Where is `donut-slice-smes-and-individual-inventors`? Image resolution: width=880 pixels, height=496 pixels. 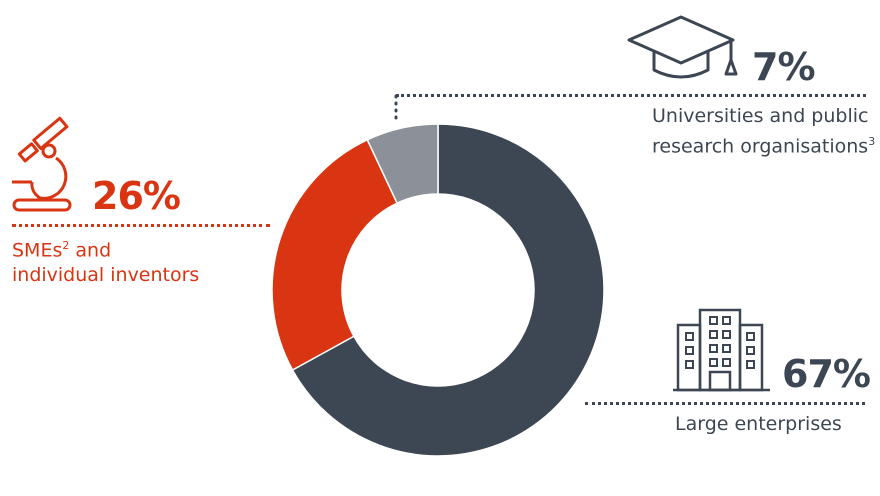 donut-slice-smes-and-individual-inventors is located at coordinates (335, 254).